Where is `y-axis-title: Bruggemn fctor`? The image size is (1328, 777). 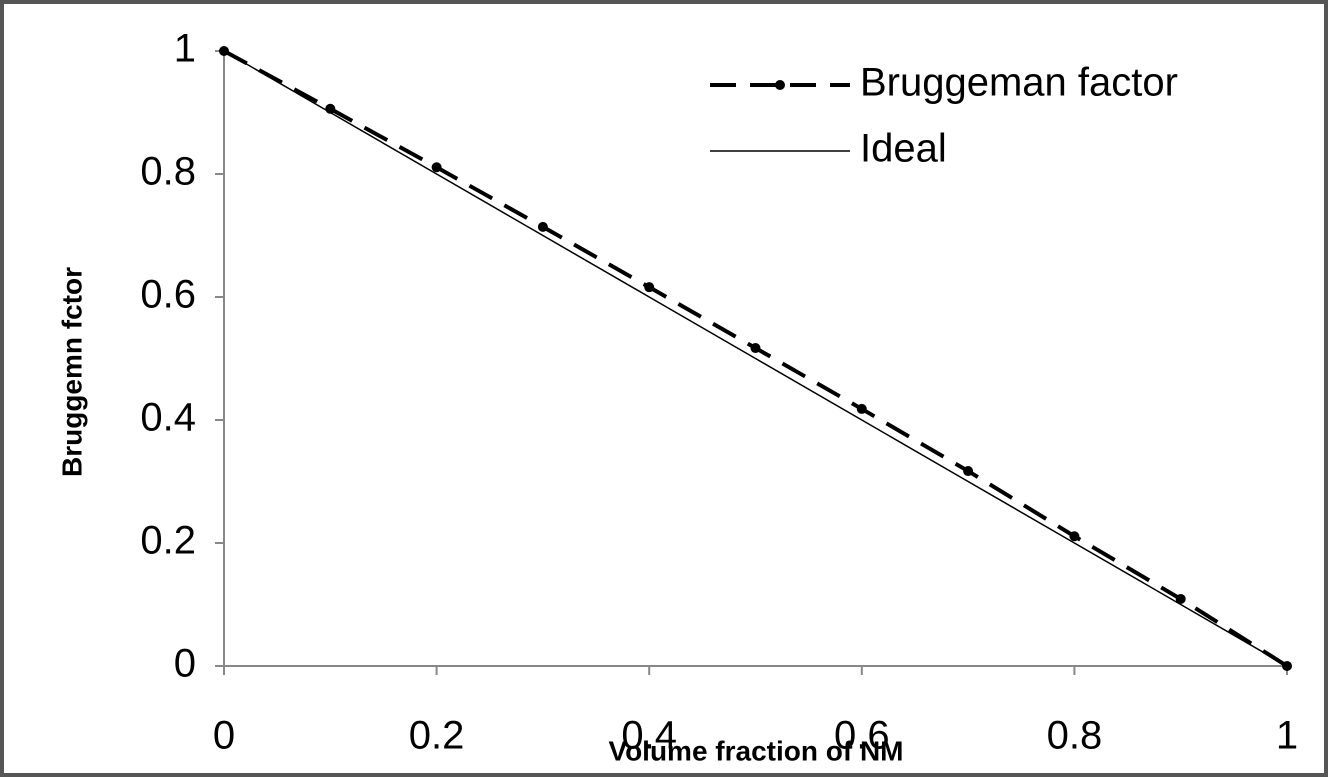
y-axis-title: Bruggemn fctor is located at coordinates (71, 372).